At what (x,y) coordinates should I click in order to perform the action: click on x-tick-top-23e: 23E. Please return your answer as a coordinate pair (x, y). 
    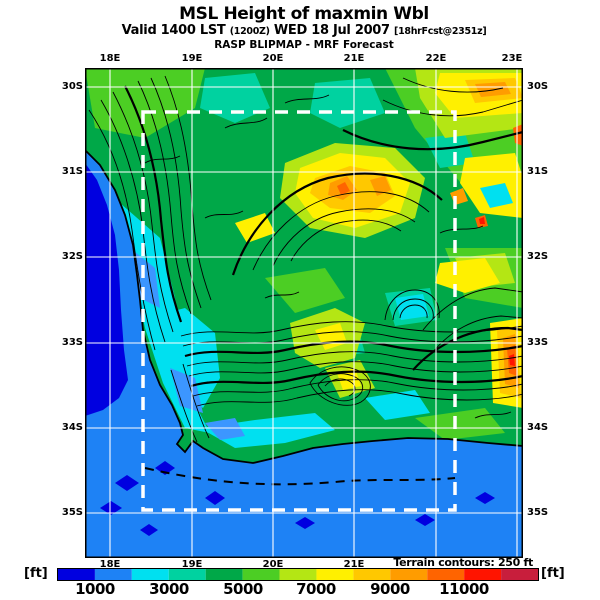
    Looking at the image, I should click on (512, 58).